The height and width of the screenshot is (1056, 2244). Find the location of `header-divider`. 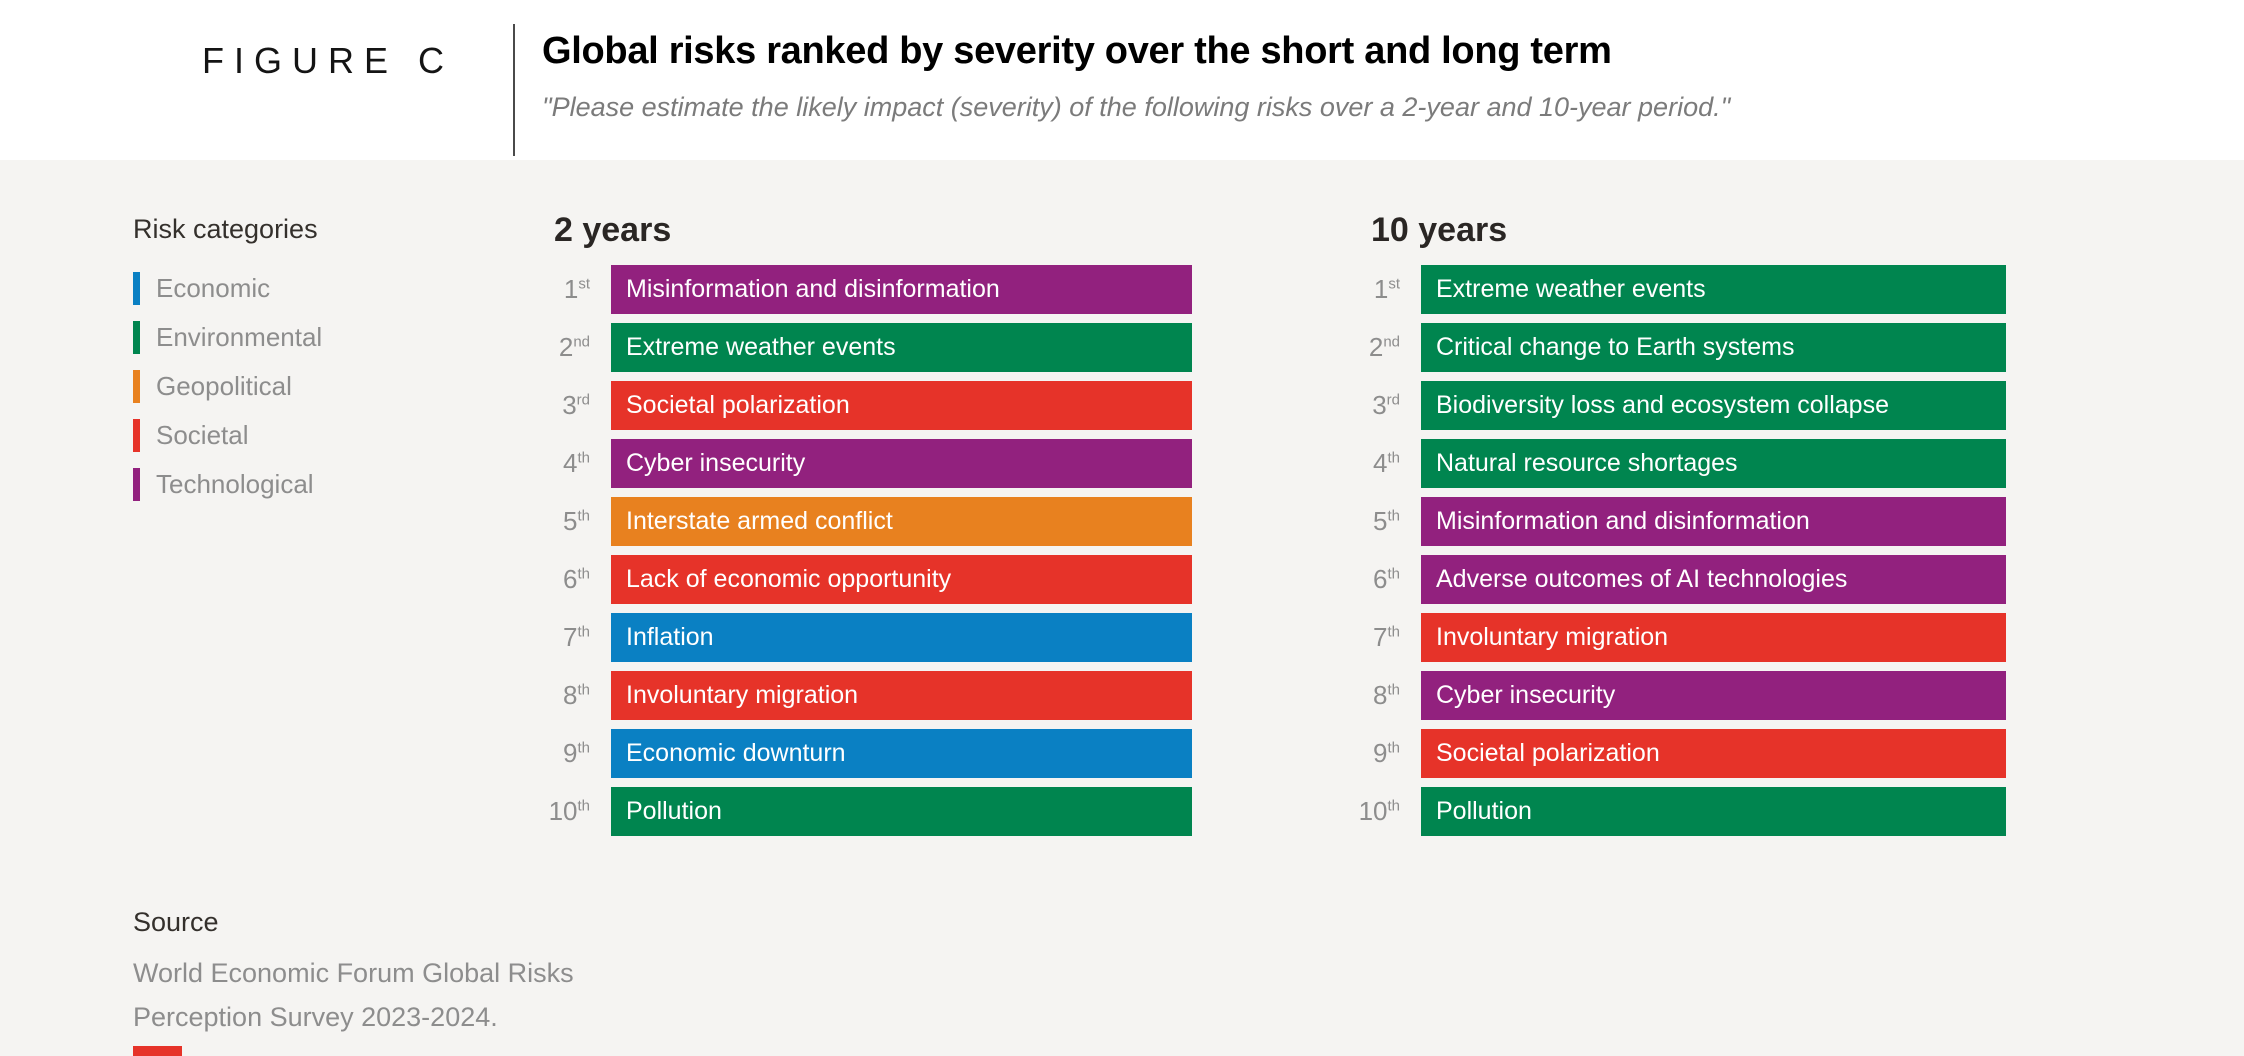

header-divider is located at coordinates (514, 90).